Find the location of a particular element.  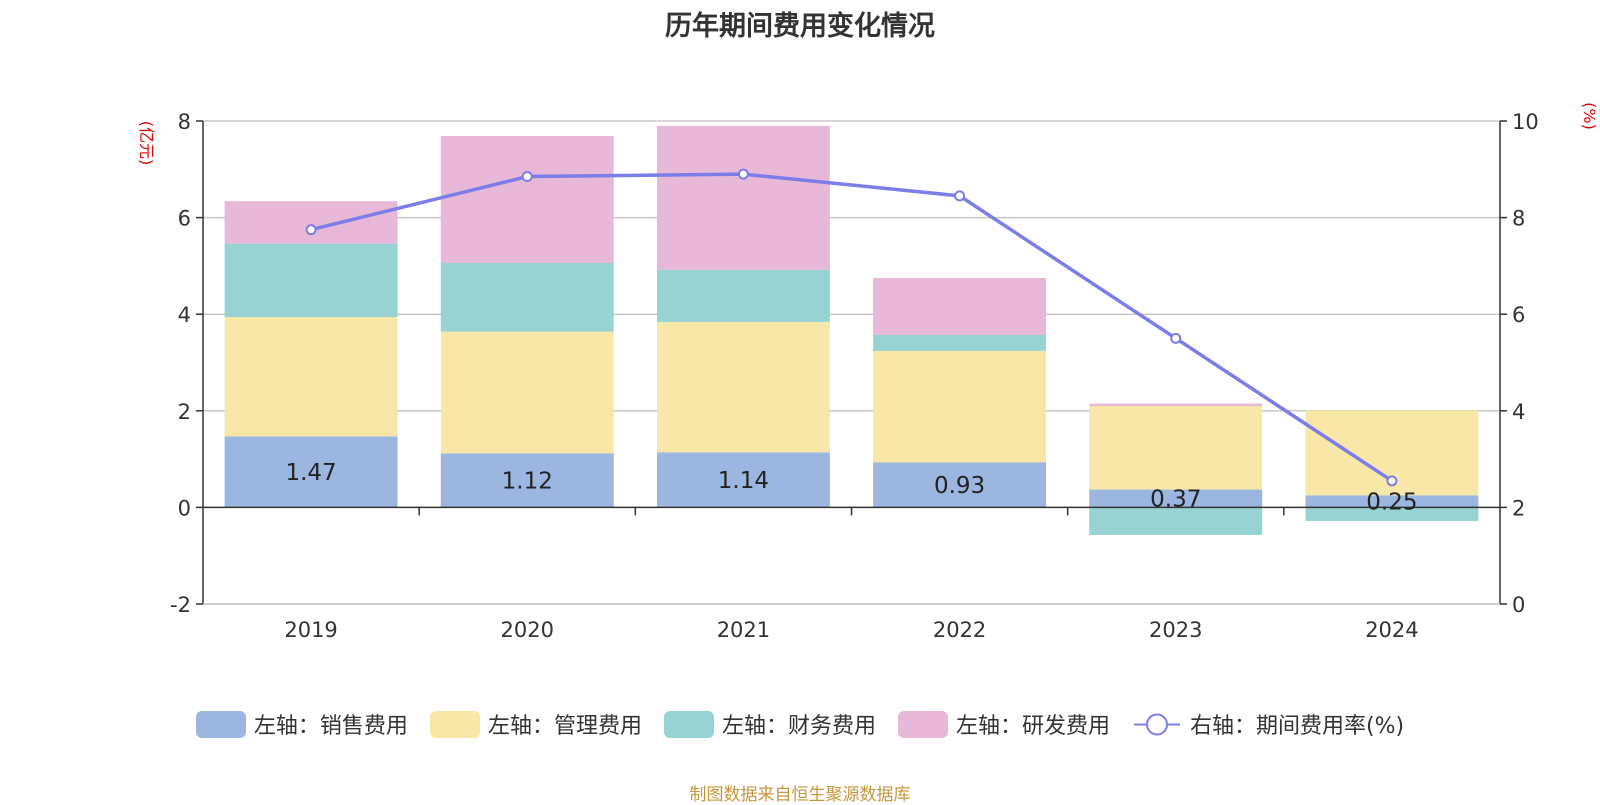

line-point-2020 is located at coordinates (527, 177).